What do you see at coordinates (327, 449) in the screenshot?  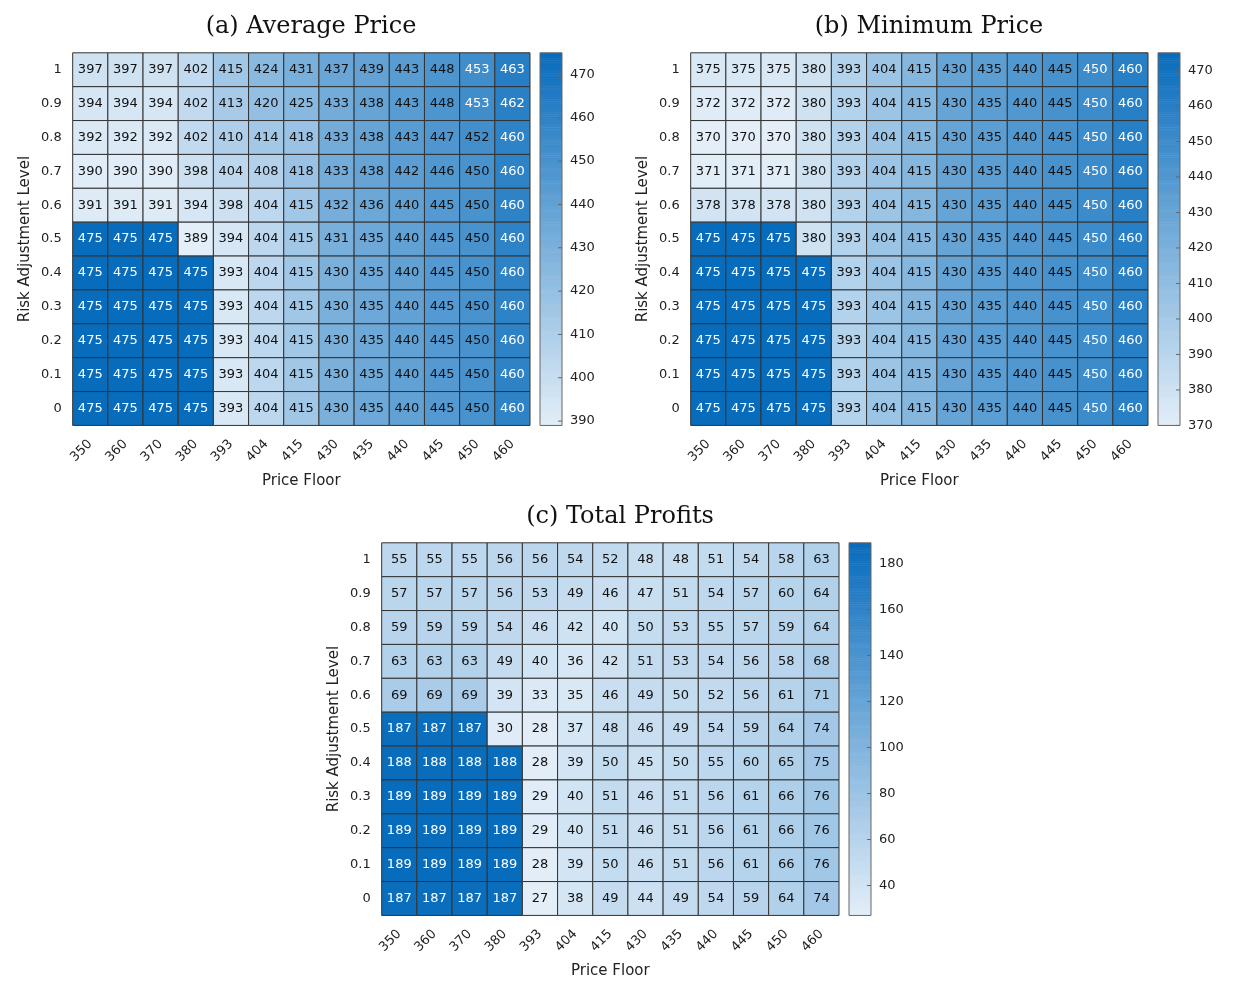 I see `x-tick-label: 430` at bounding box center [327, 449].